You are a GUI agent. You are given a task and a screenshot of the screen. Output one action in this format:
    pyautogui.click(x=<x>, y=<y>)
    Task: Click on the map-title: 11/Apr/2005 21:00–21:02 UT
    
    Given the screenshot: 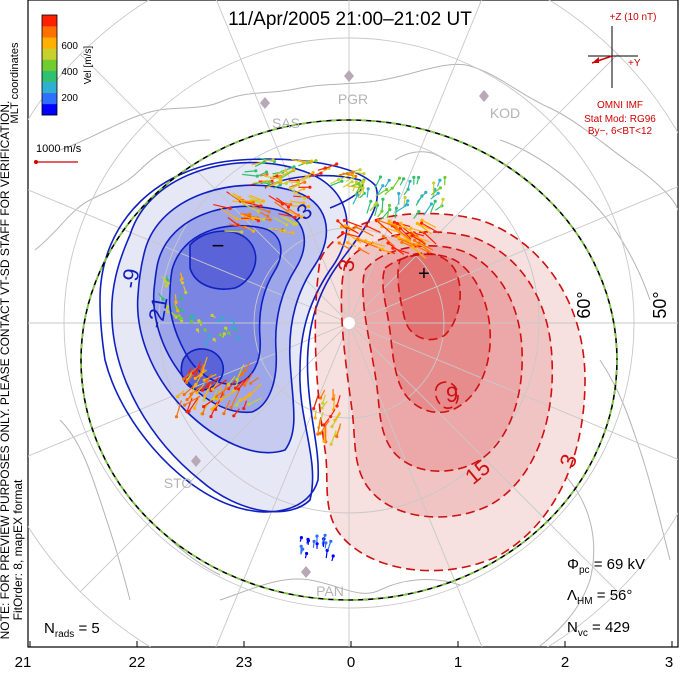 What is the action you would take?
    pyautogui.click(x=350, y=19)
    